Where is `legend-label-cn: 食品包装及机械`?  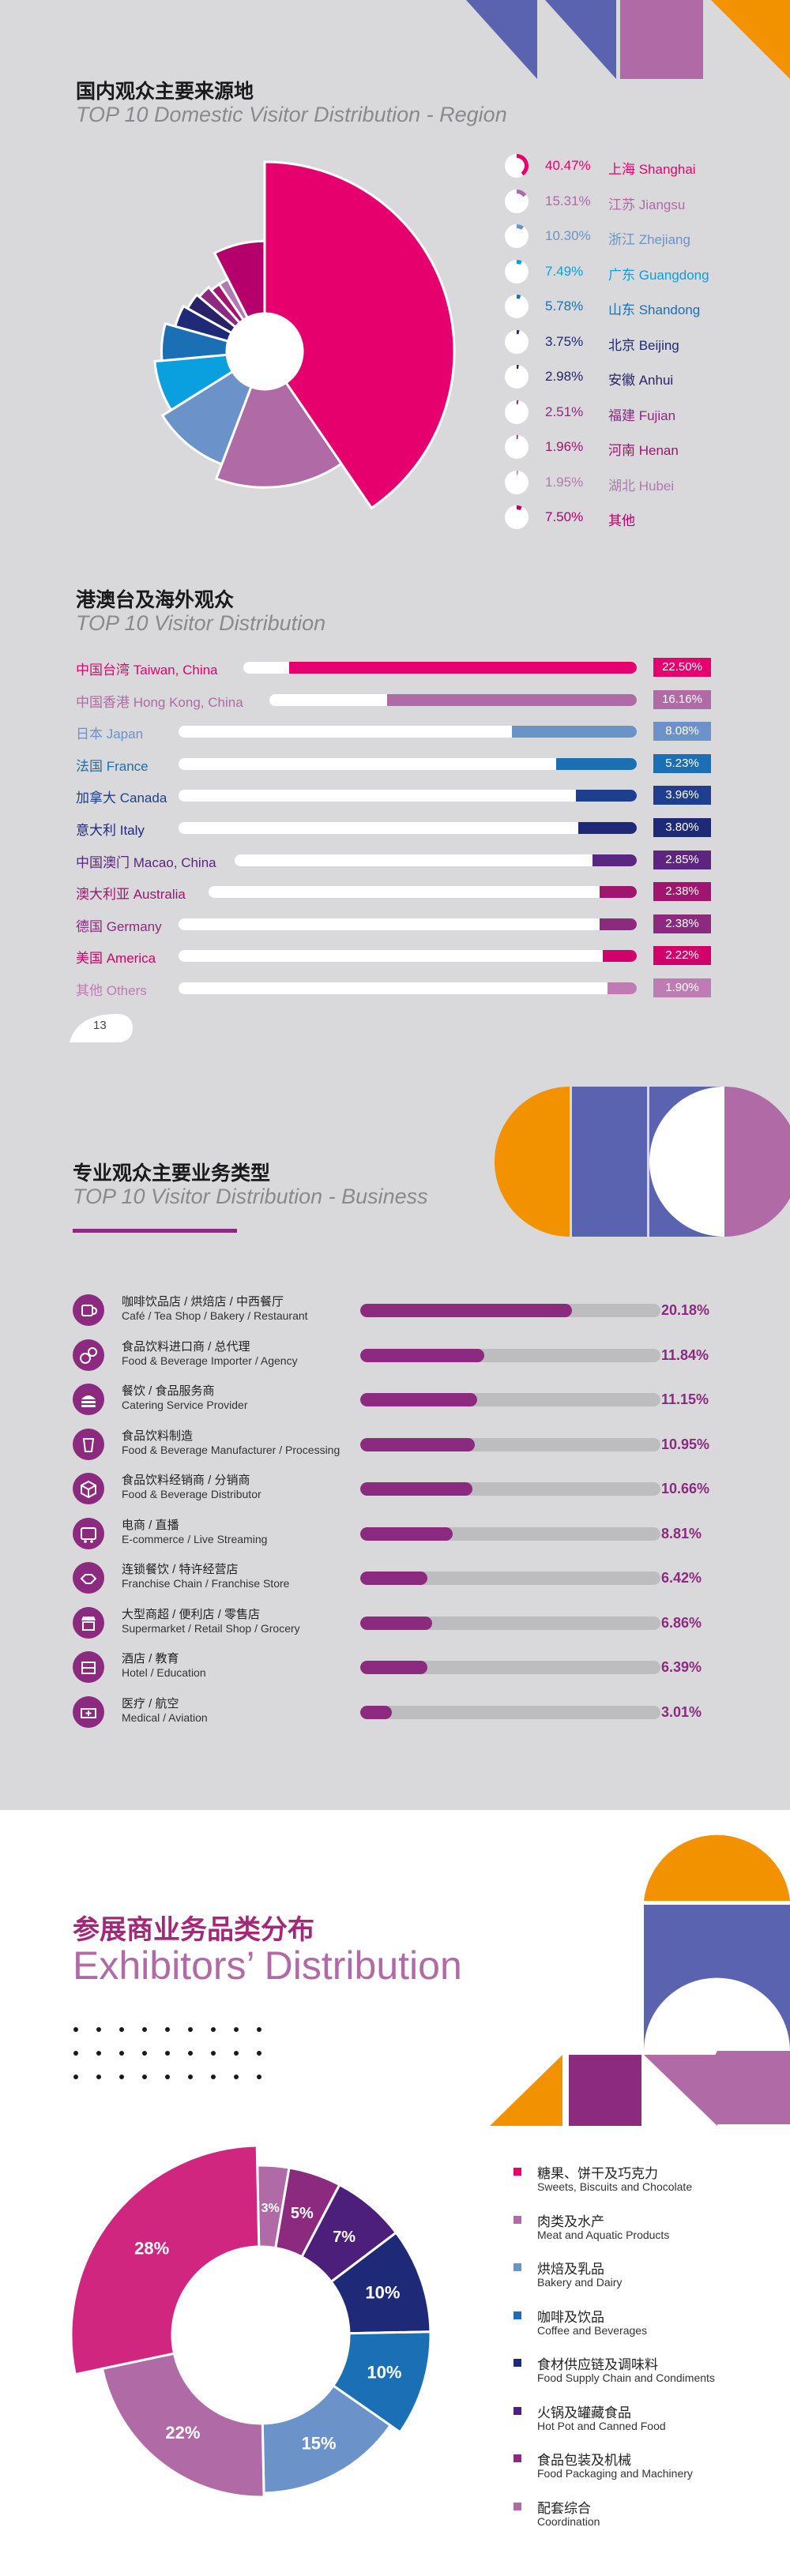 legend-label-cn: 食品包装及机械 is located at coordinates (584, 2460).